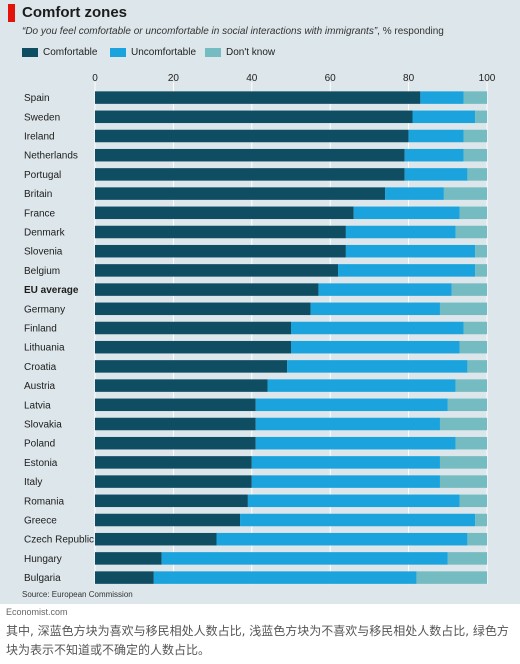 The image size is (520, 664). What do you see at coordinates (30, 52) in the screenshot?
I see `legend-swatch-comfortable` at bounding box center [30, 52].